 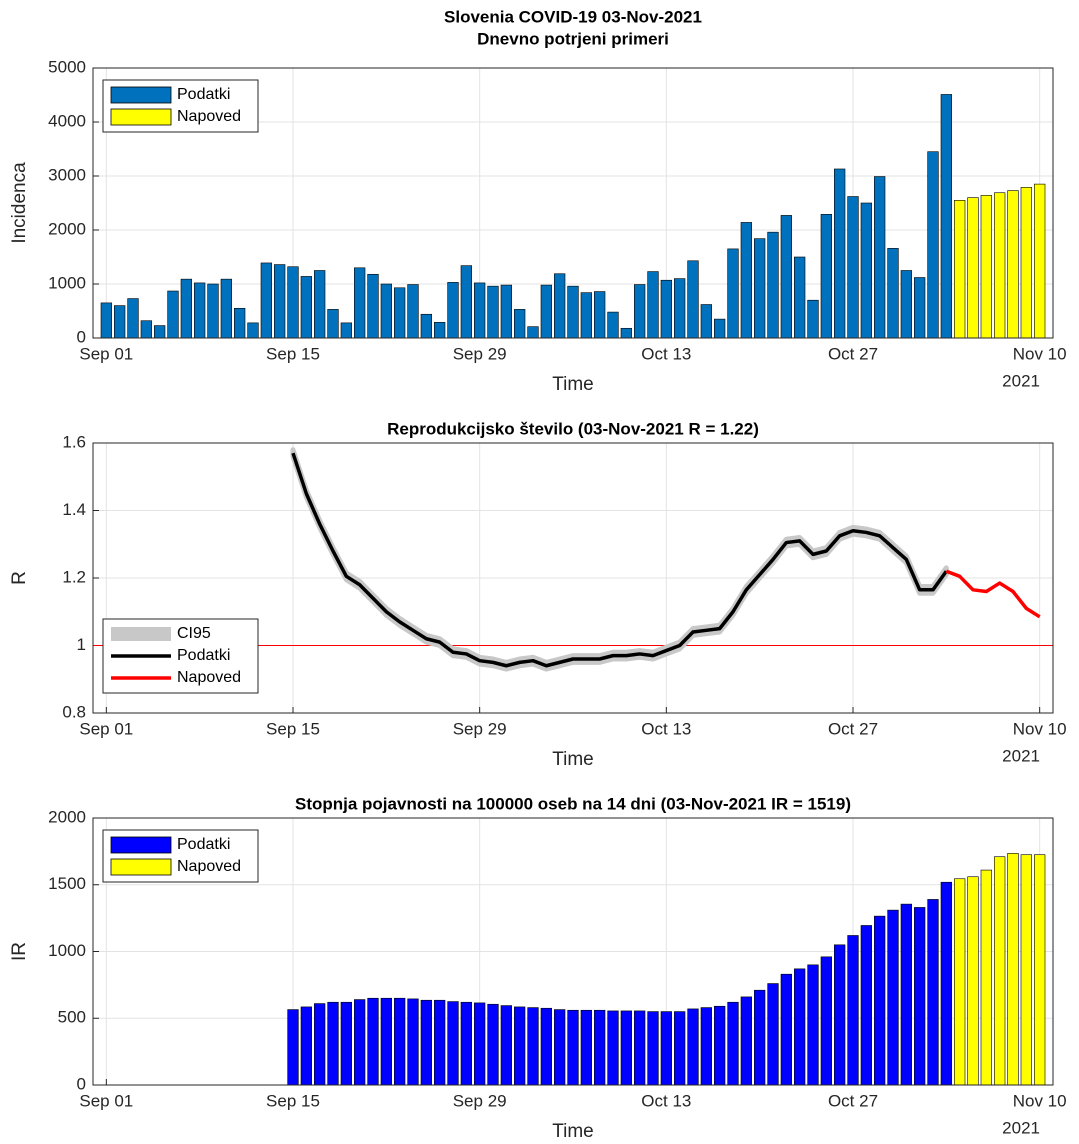 I want to click on x-axis-year: 2021, so click(x=1021, y=1127).